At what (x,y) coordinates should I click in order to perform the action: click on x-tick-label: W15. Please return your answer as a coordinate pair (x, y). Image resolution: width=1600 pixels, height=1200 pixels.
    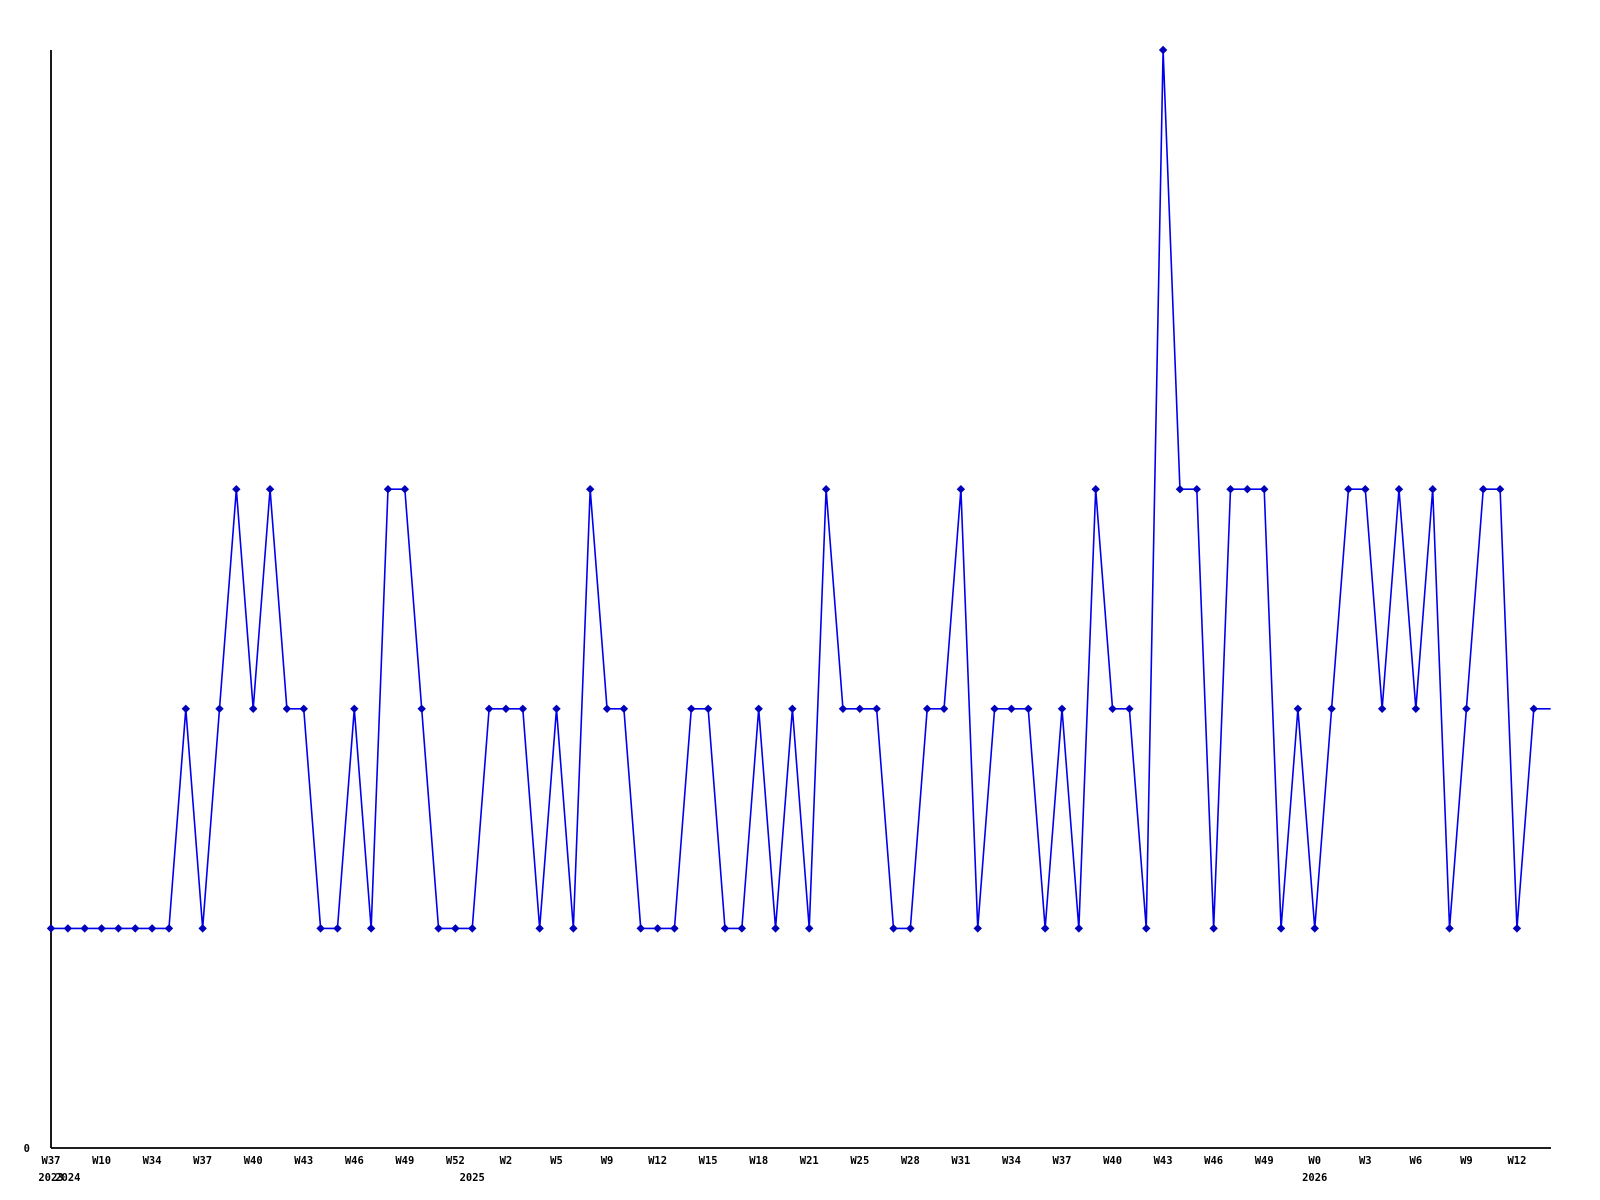
    Looking at the image, I should click on (708, 1161).